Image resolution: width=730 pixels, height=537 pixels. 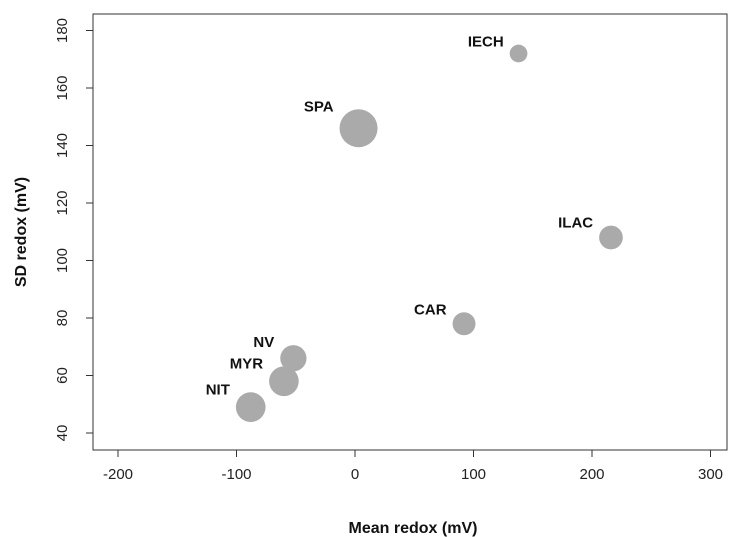 What do you see at coordinates (263, 342) in the screenshot?
I see `point-label: NV` at bounding box center [263, 342].